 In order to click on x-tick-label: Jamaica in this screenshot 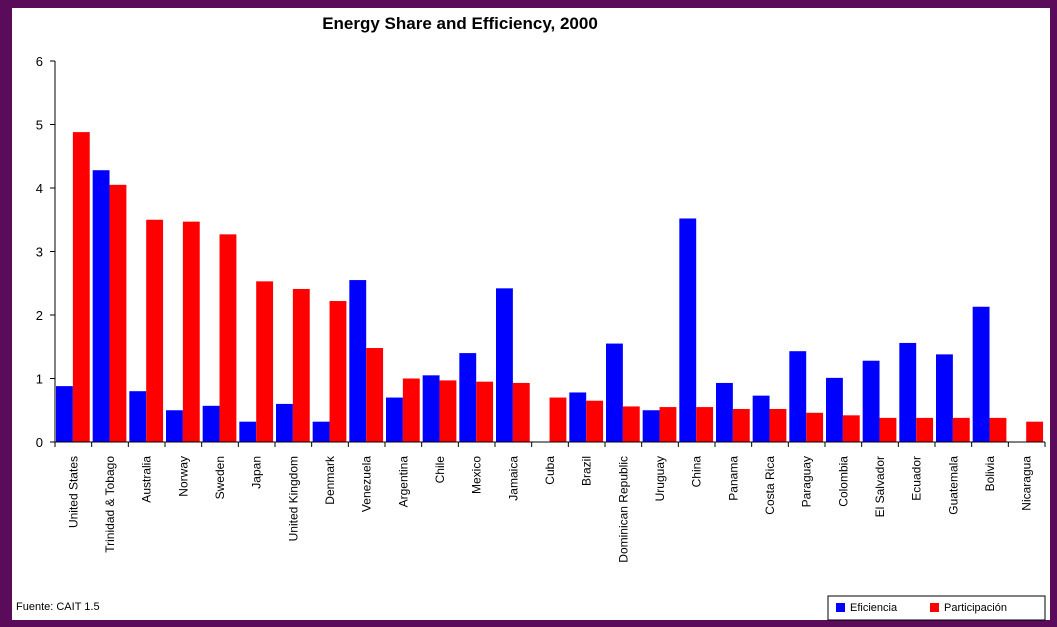, I will do `click(513, 478)`.